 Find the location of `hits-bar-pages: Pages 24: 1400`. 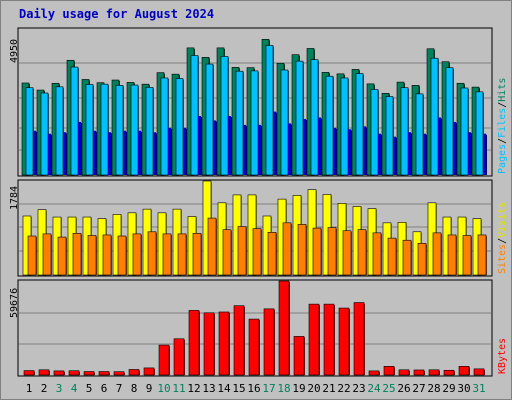

hits-bar-pages: Pages 24: 1400 is located at coordinates (379, 154).